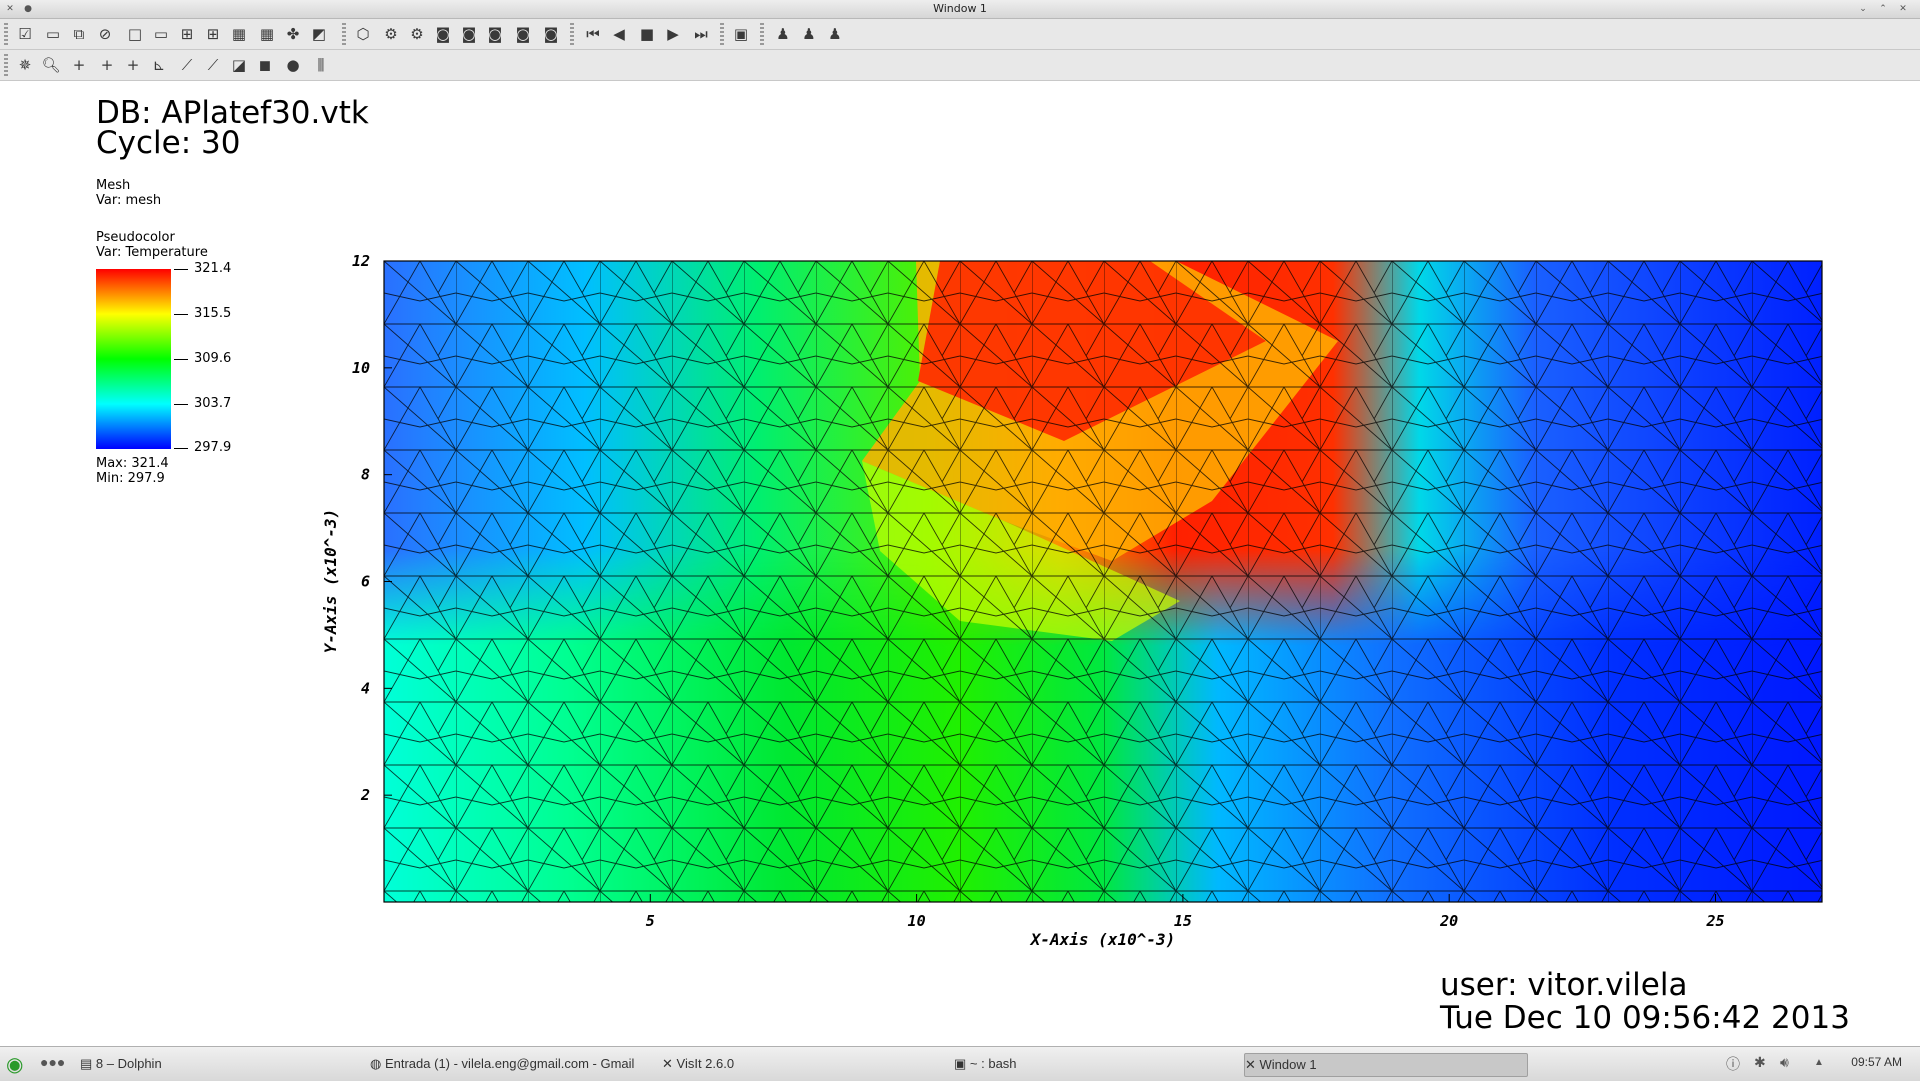  I want to click on colorbar-tick-label: 297.9, so click(213, 447).